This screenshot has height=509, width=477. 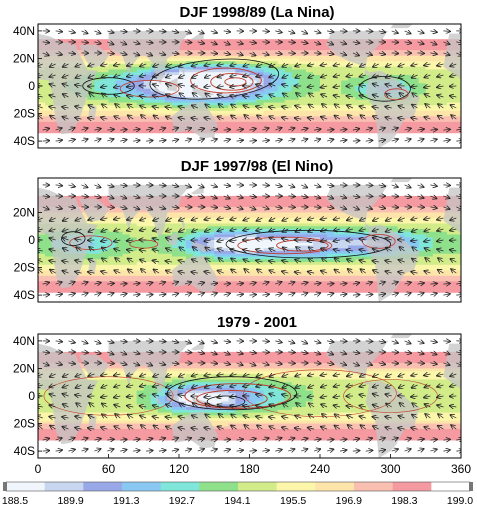 I want to click on panel-title: DJF 1997/98 (El Nino), so click(x=257, y=166).